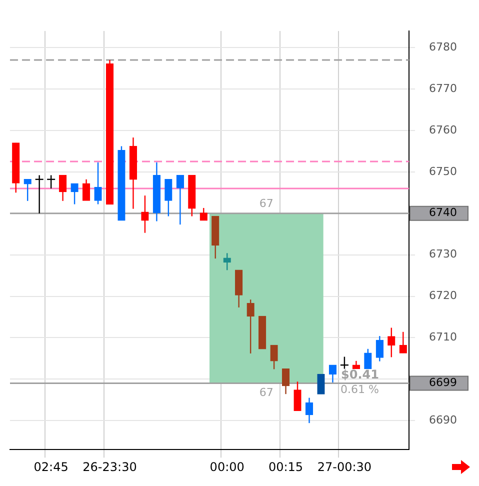 This screenshot has width=479, height=486. I want to click on y-tick-label: 6720, so click(443, 295).